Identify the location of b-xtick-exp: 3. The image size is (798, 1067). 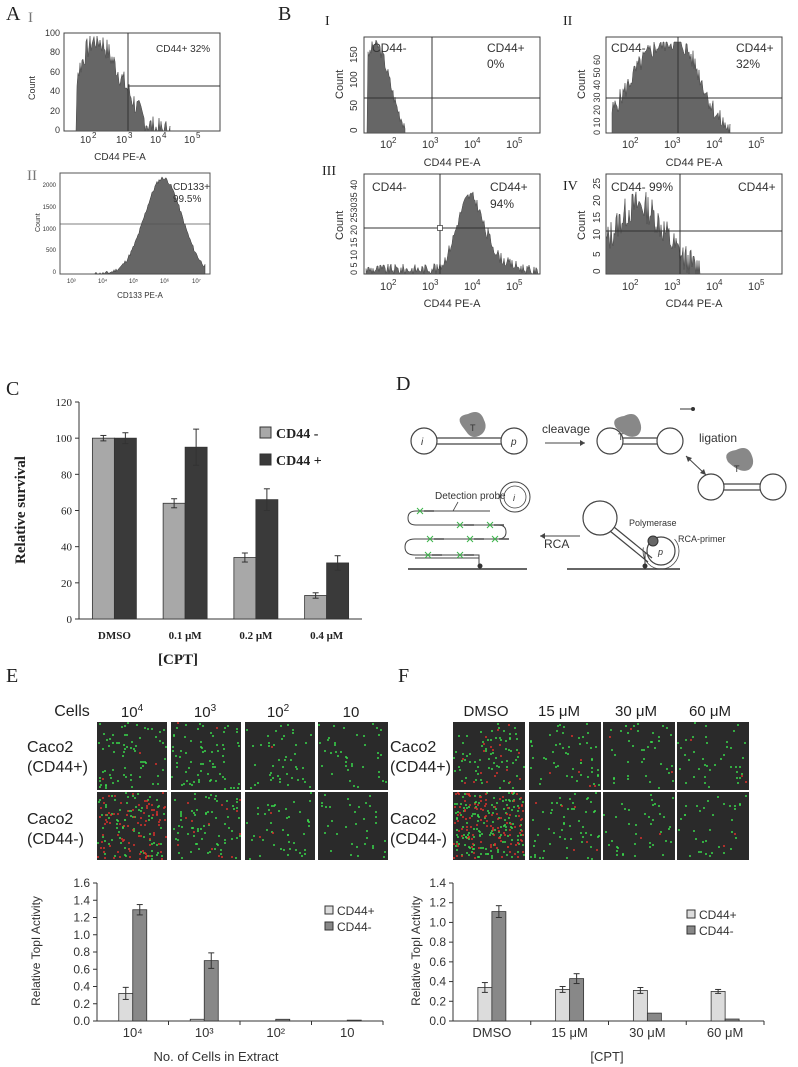
(678, 282).